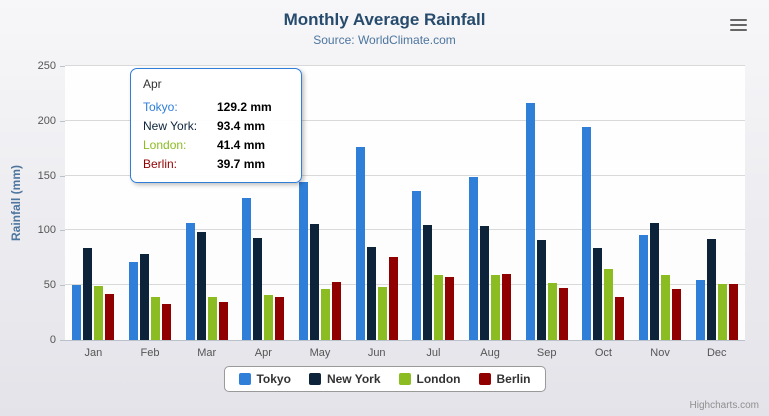  What do you see at coordinates (474, 258) in the screenshot?
I see `bar-tokyo-aug` at bounding box center [474, 258].